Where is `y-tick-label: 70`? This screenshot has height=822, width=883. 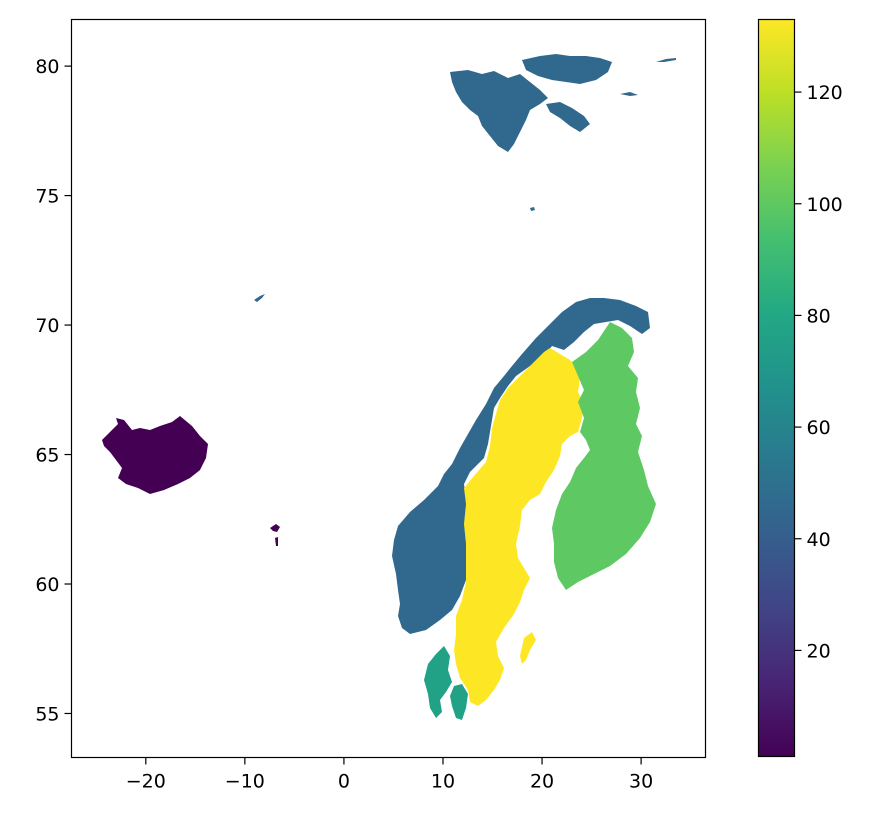 y-tick-label: 70 is located at coordinates (47, 326).